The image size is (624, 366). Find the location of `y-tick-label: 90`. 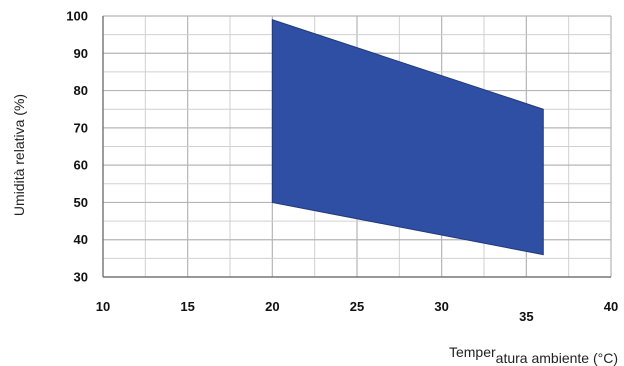

y-tick-label: 90 is located at coordinates (81, 53).